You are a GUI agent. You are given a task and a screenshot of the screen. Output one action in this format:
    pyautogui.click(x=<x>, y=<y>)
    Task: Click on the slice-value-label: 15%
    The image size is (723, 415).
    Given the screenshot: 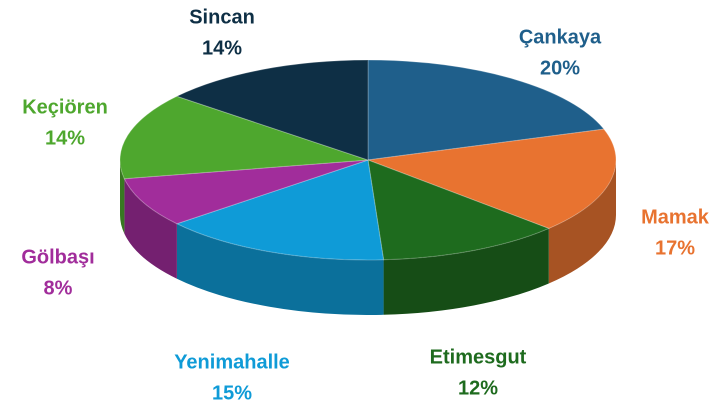 What is the action you would take?
    pyautogui.click(x=232, y=393)
    